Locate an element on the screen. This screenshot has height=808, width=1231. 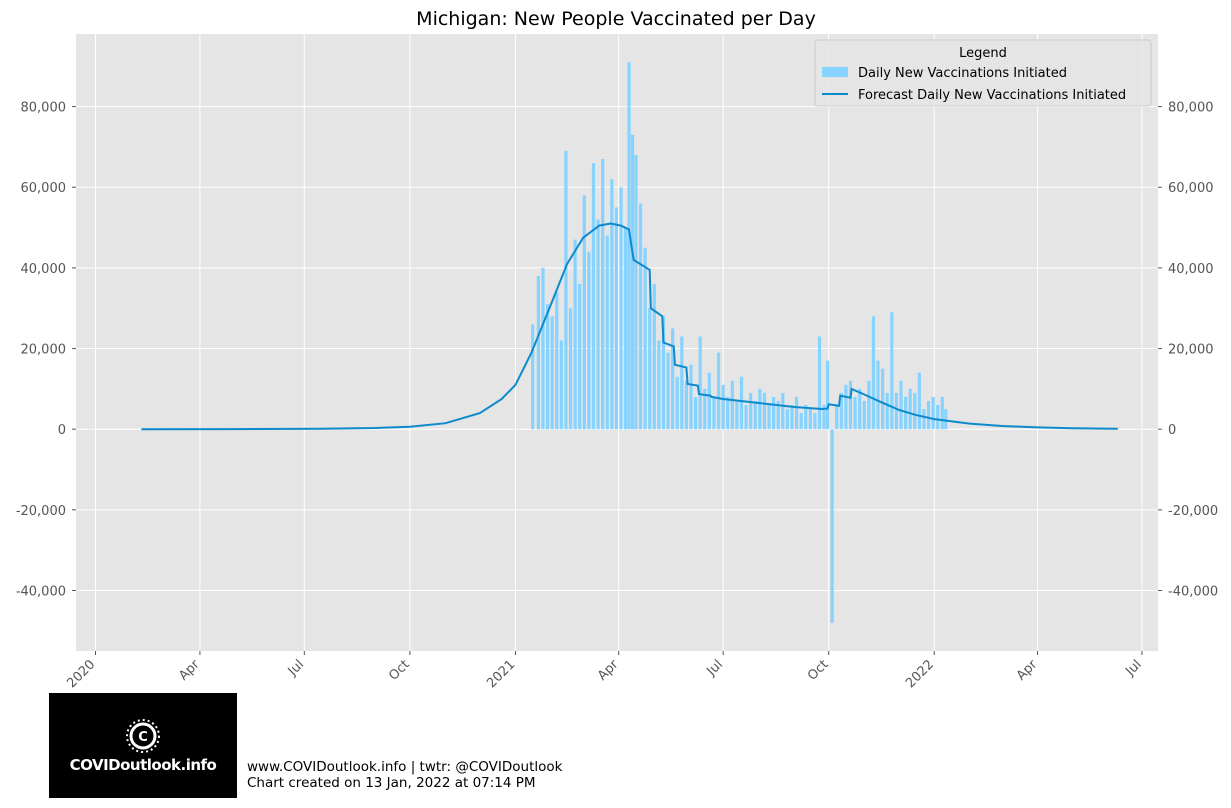
legend-title: Legend is located at coordinates (983, 53).